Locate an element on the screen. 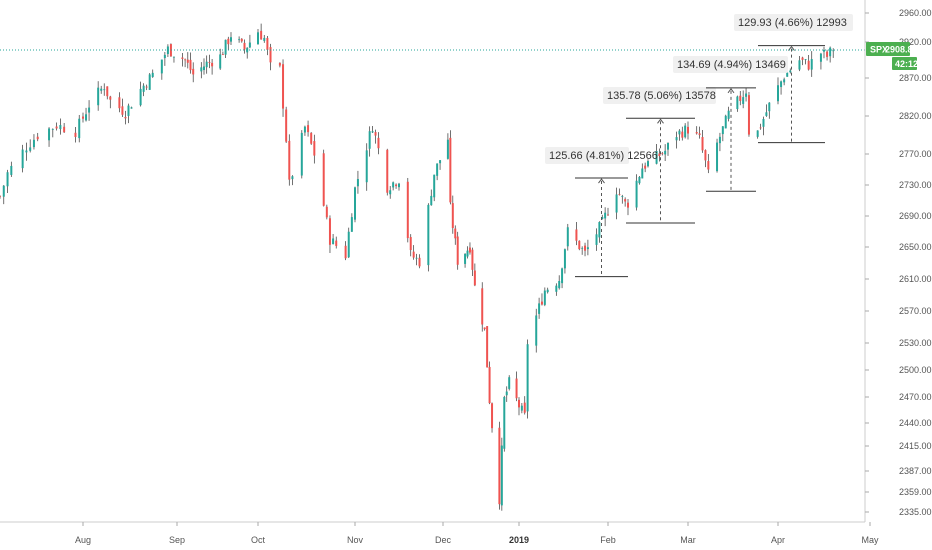 Image resolution: width=932 pixels, height=550 pixels. countdown-value: 42:12 is located at coordinates (906, 64).